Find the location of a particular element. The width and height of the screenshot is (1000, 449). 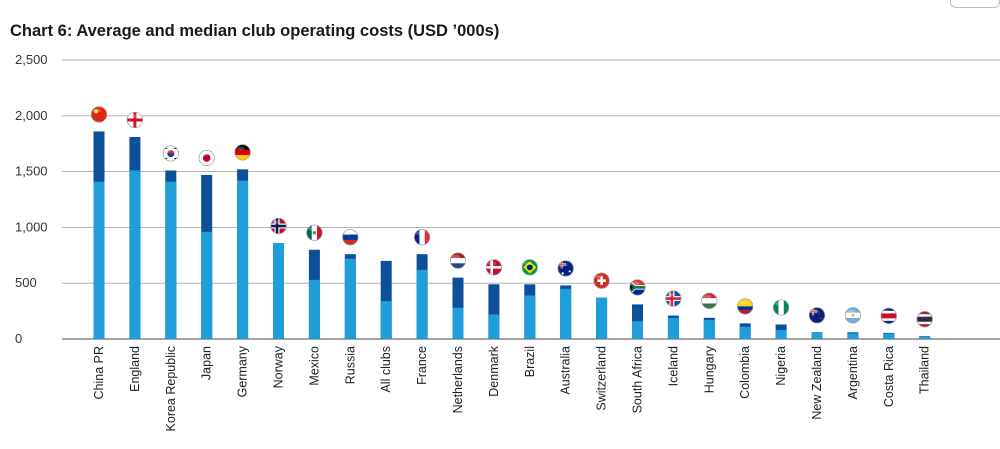

norway-flag-icon is located at coordinates (278, 226).